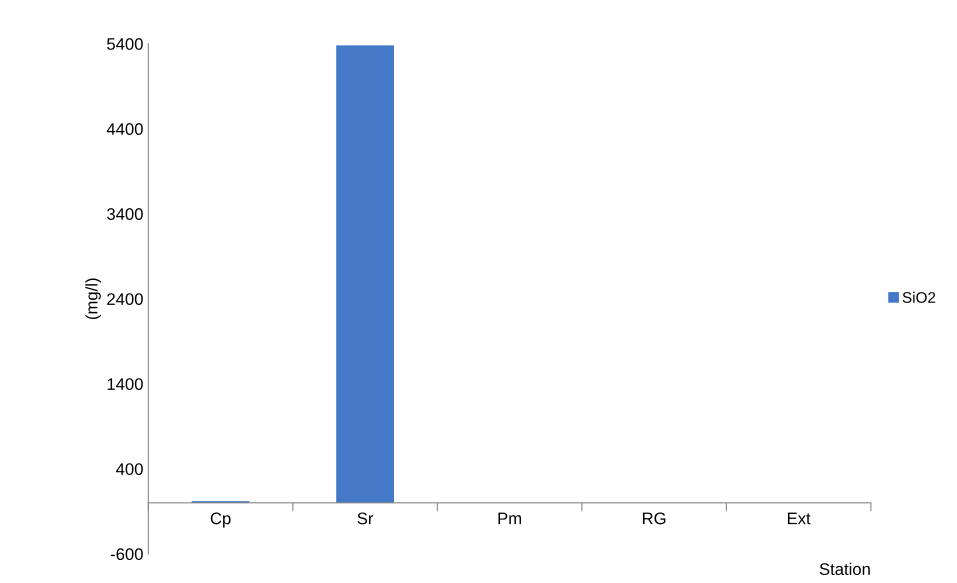 The image size is (957, 583). What do you see at coordinates (799, 518) in the screenshot?
I see `x-tick-label: Ext` at bounding box center [799, 518].